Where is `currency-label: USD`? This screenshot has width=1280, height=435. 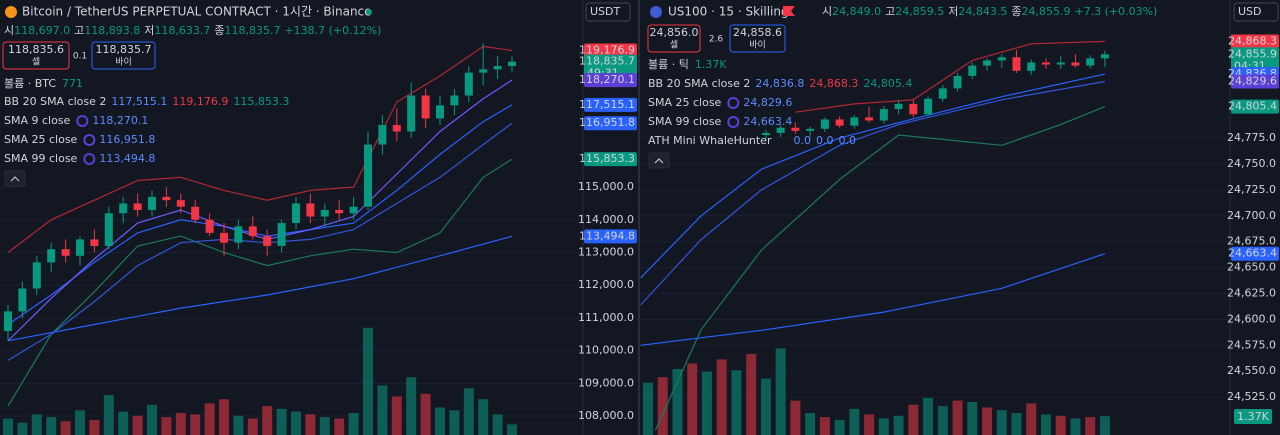
currency-label: USD is located at coordinates (1250, 11).